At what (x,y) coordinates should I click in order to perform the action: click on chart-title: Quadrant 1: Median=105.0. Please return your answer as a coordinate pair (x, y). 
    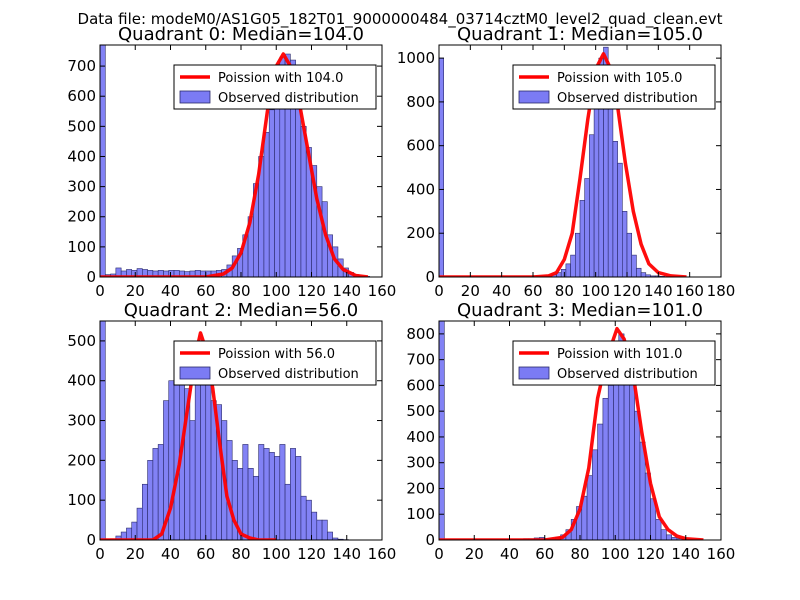
    Looking at the image, I should click on (580, 34).